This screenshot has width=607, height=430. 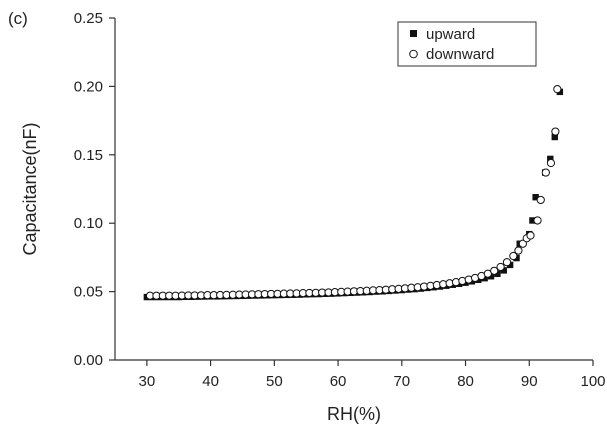 I want to click on x-tick-label: 100, so click(x=592, y=381).